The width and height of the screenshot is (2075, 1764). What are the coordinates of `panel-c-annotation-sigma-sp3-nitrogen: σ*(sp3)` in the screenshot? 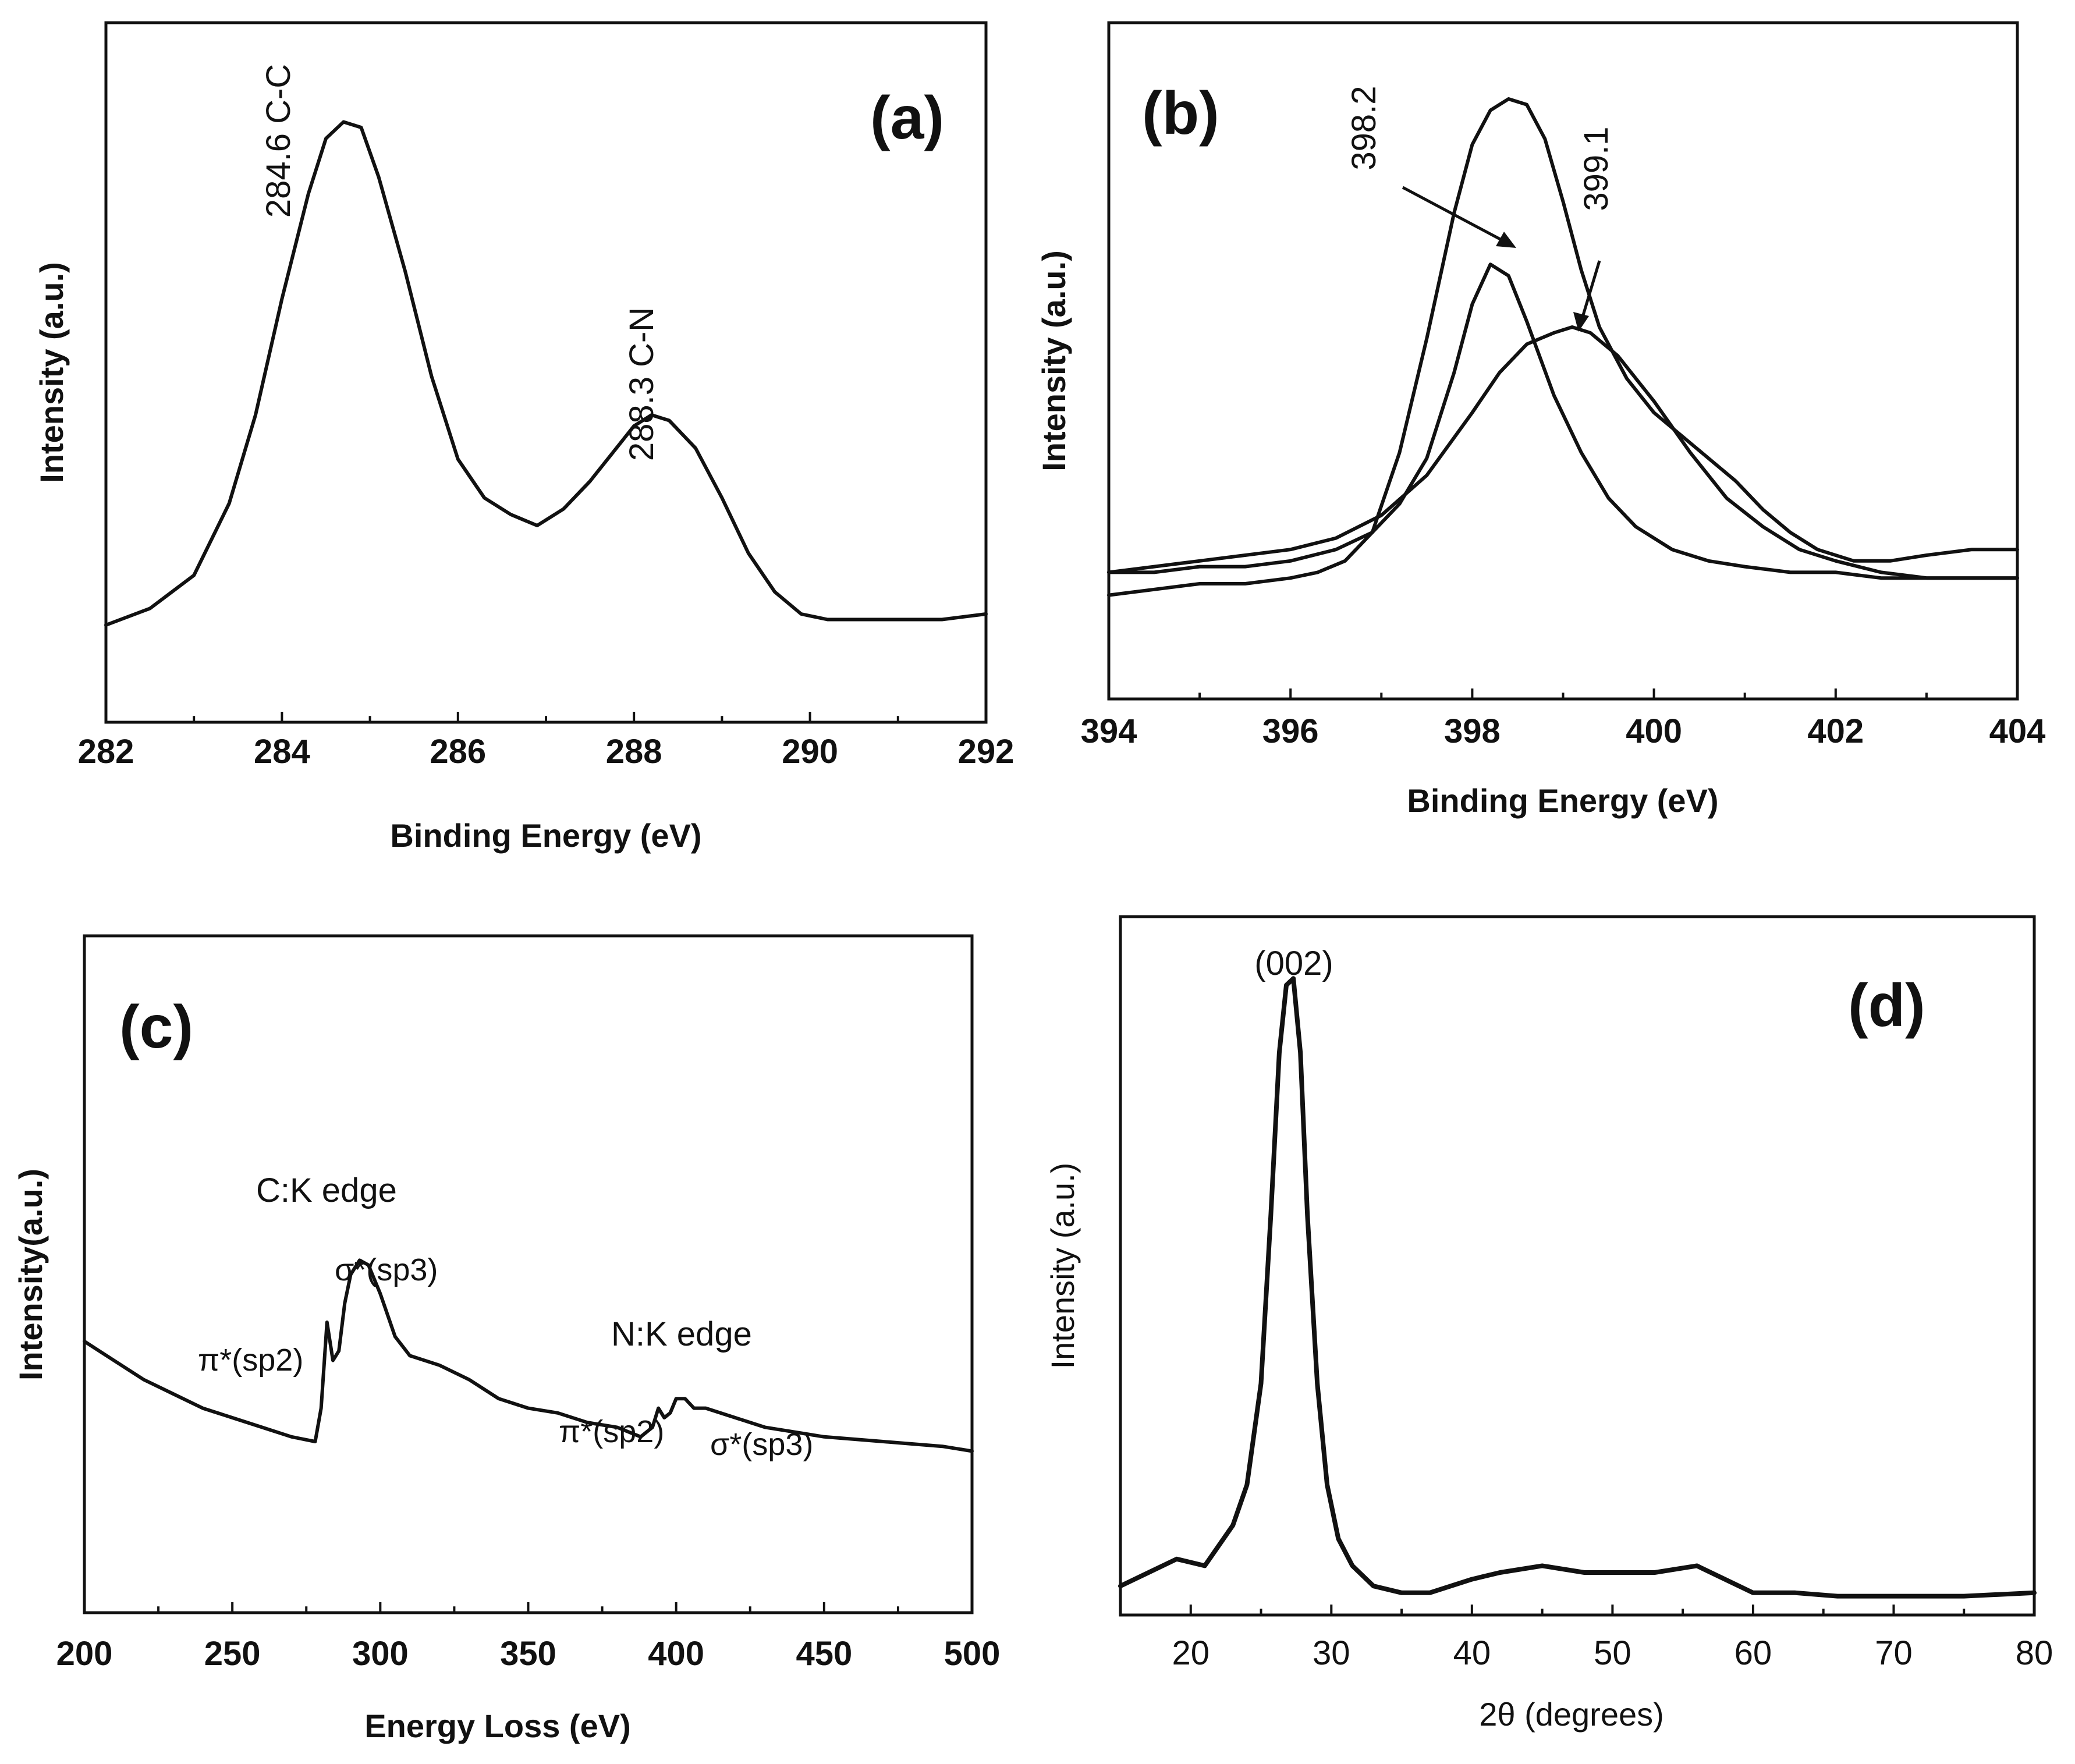 It's located at (761, 1444).